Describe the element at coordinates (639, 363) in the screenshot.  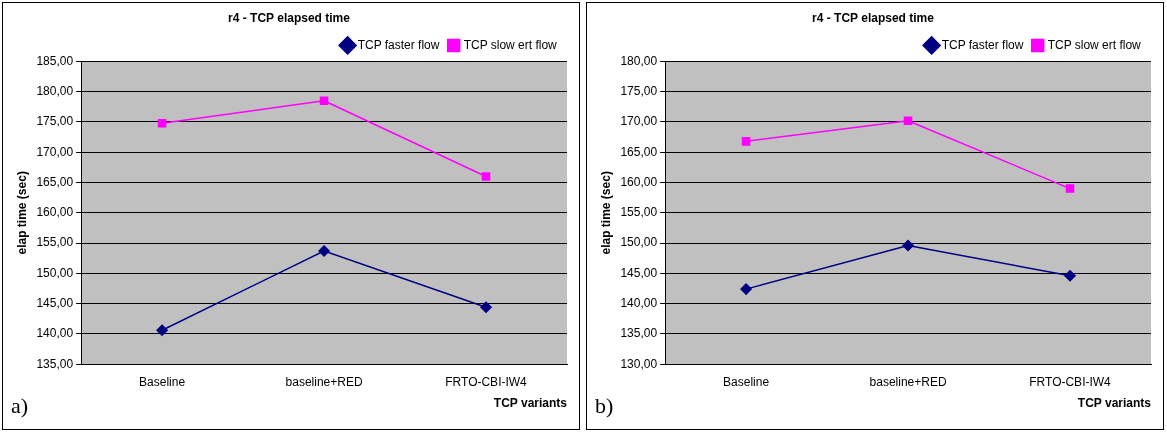
I see `y-tick-label: 130,00` at that location.